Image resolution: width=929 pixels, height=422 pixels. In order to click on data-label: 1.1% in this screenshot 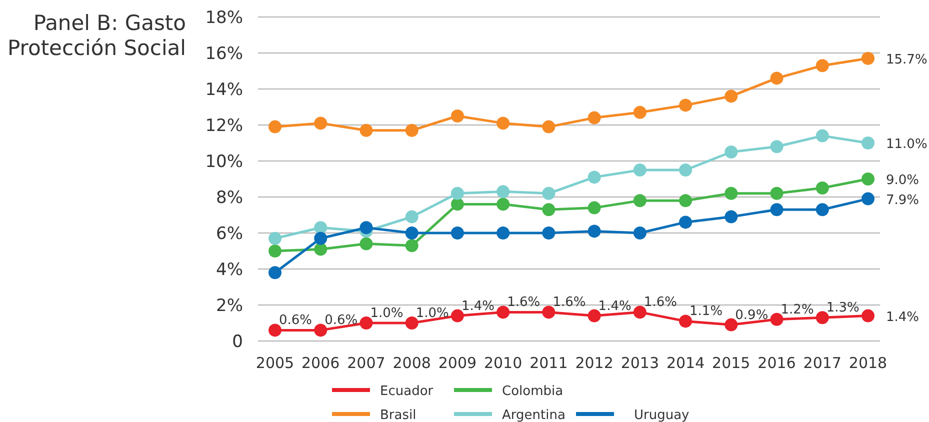, I will do `click(706, 312)`.